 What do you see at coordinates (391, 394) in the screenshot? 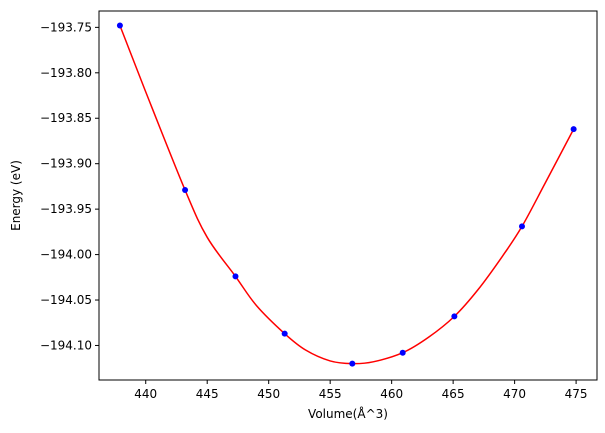
I see `x-tick-label-4: 460` at bounding box center [391, 394].